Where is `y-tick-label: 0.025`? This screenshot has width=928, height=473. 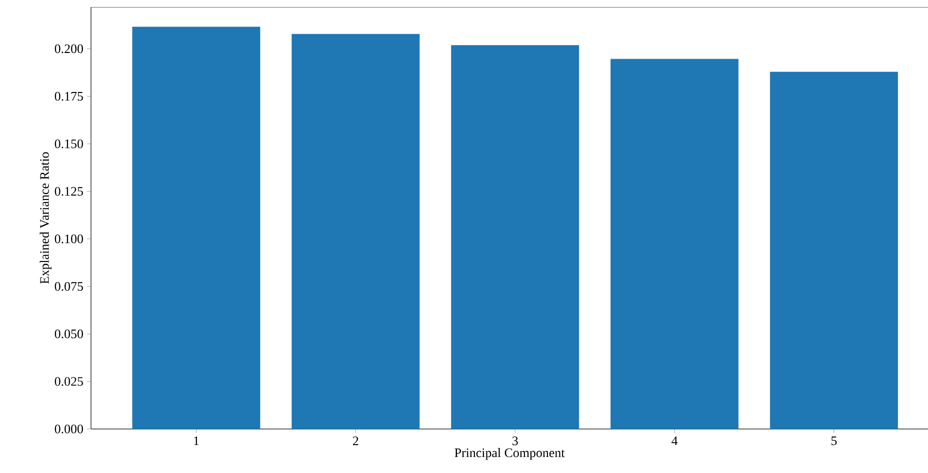 y-tick-label: 0.025 is located at coordinates (68, 381).